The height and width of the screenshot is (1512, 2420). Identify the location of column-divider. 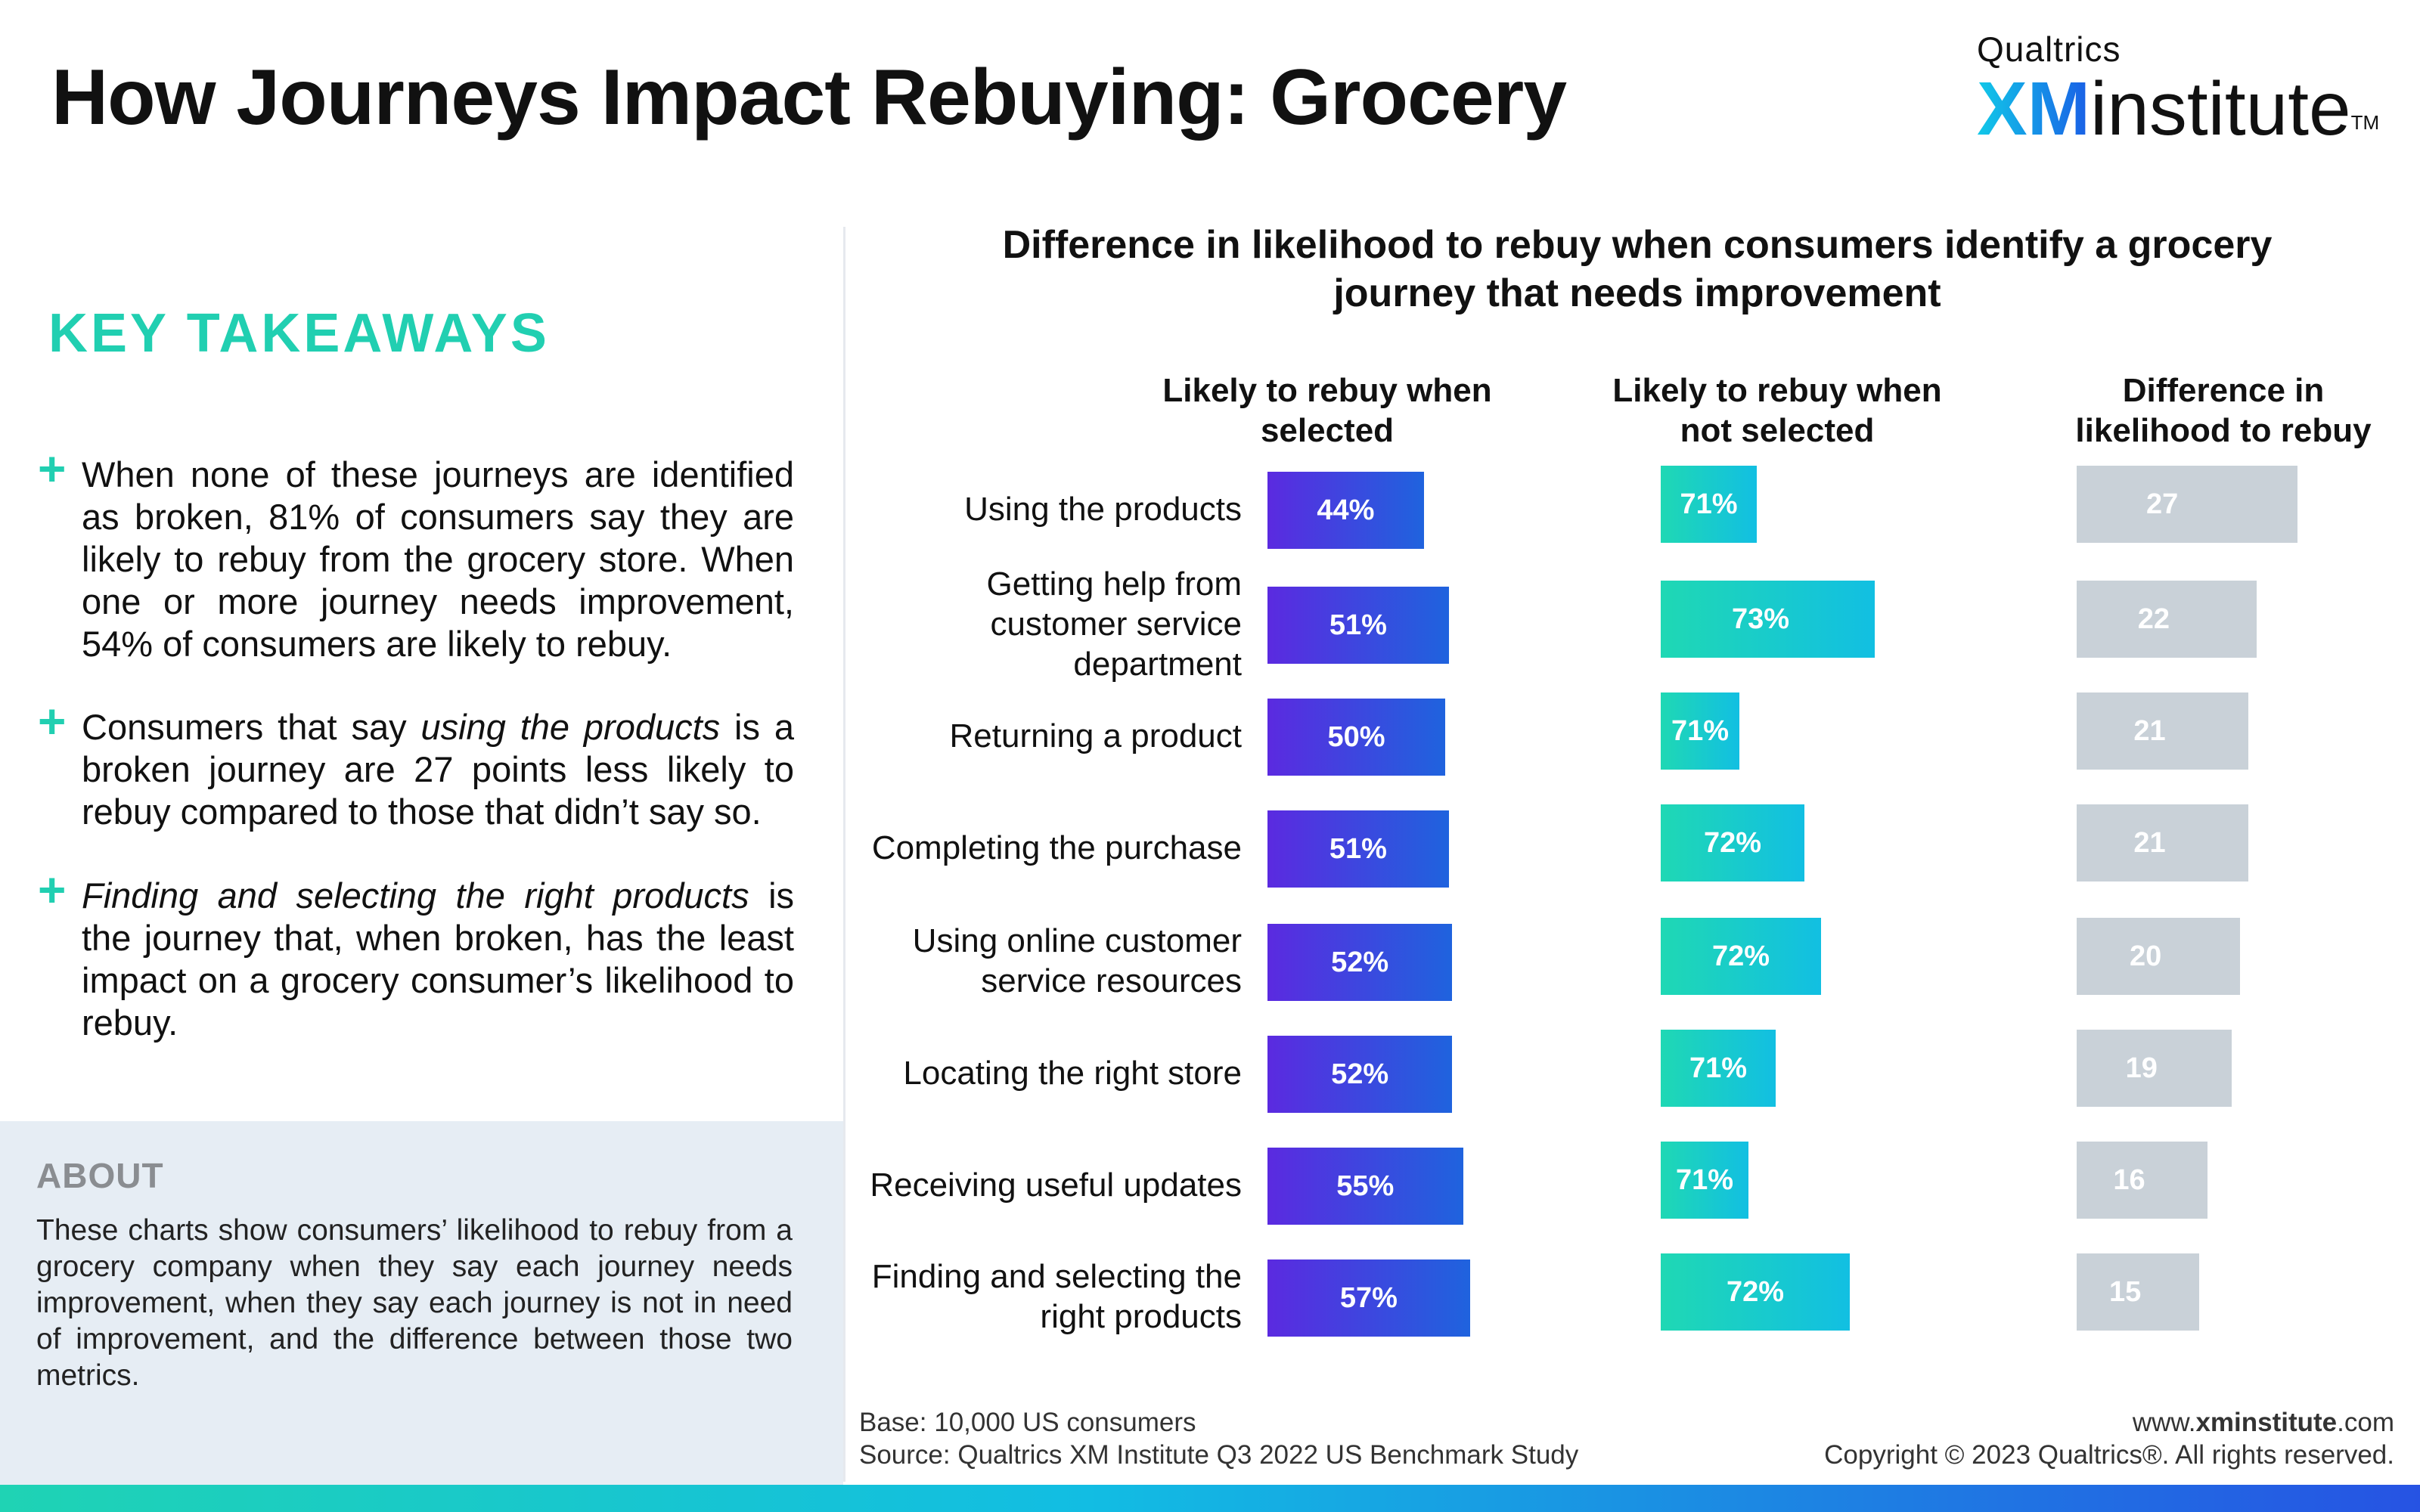
(844, 855).